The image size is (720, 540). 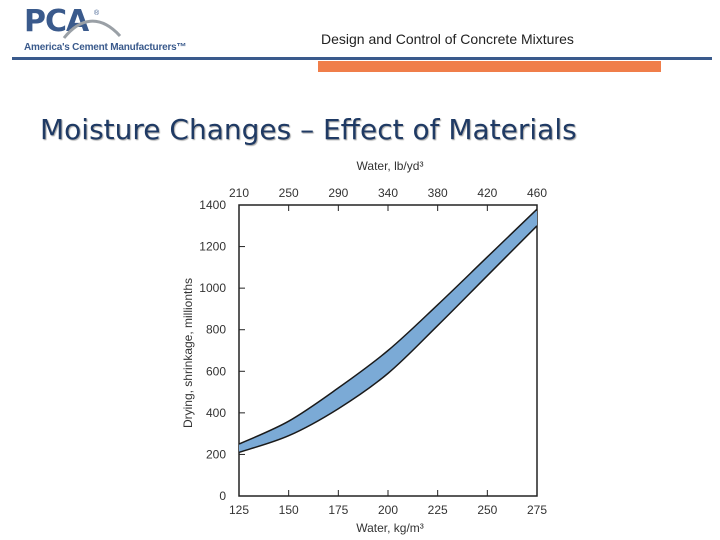 What do you see at coordinates (97, 13) in the screenshot?
I see `logo-registered-mark: ®` at bounding box center [97, 13].